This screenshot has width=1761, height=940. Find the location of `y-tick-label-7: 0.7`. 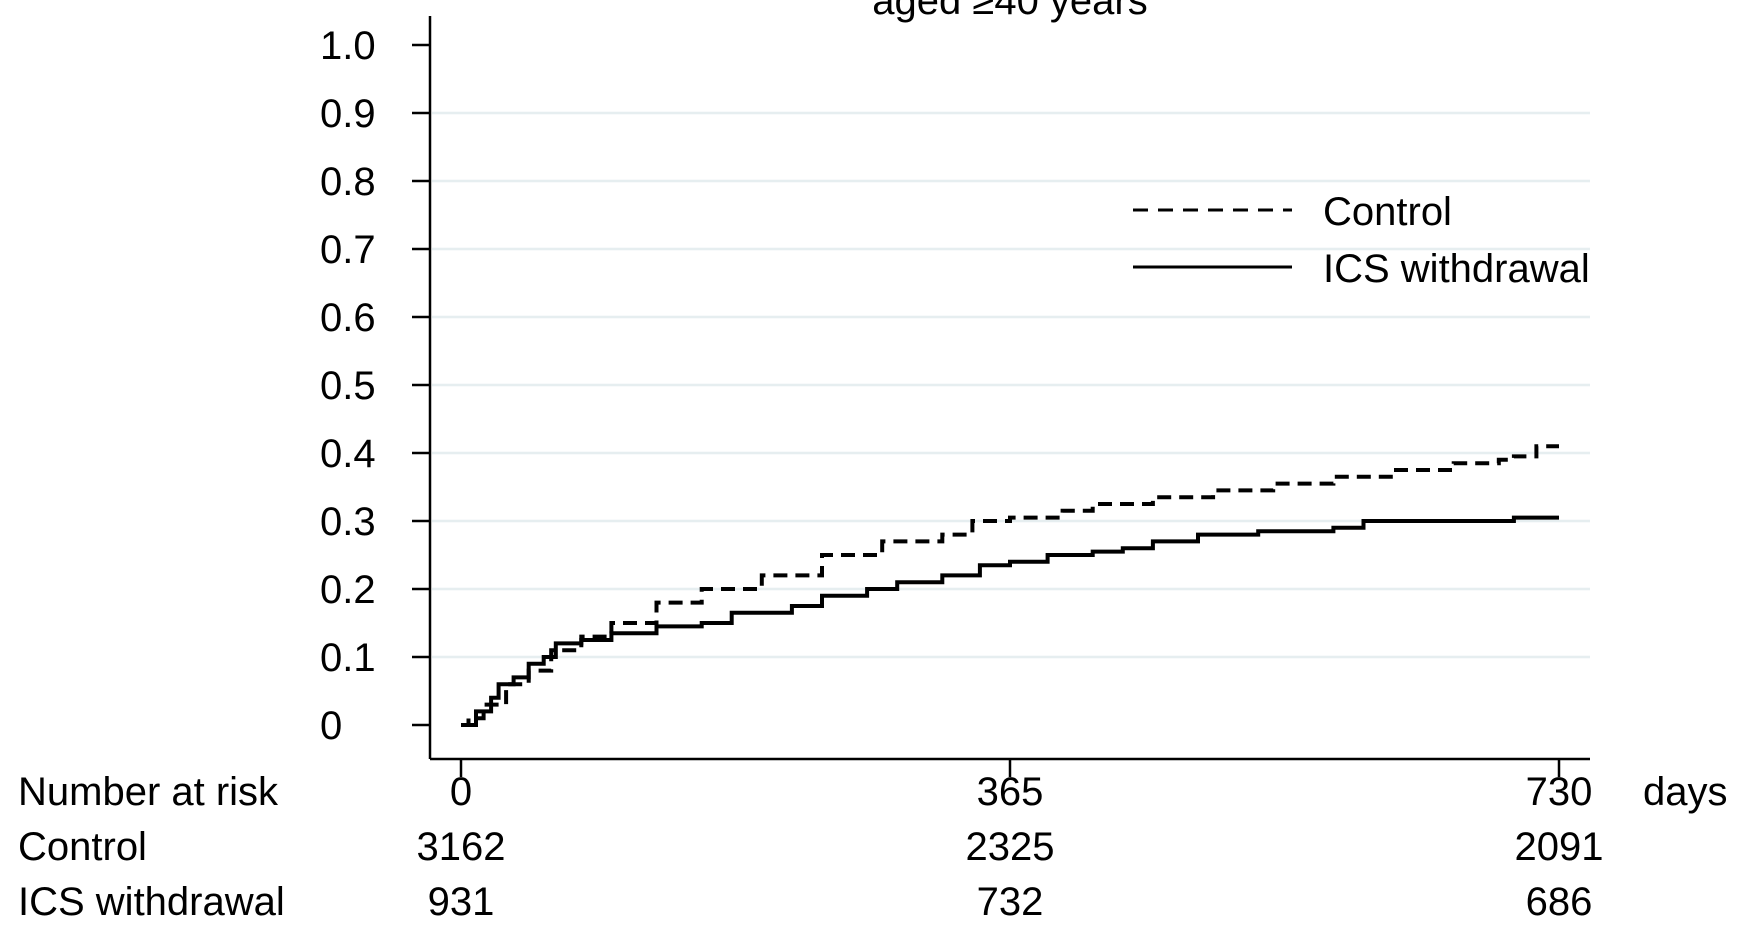

y-tick-label-7: 0.7 is located at coordinates (348, 250).